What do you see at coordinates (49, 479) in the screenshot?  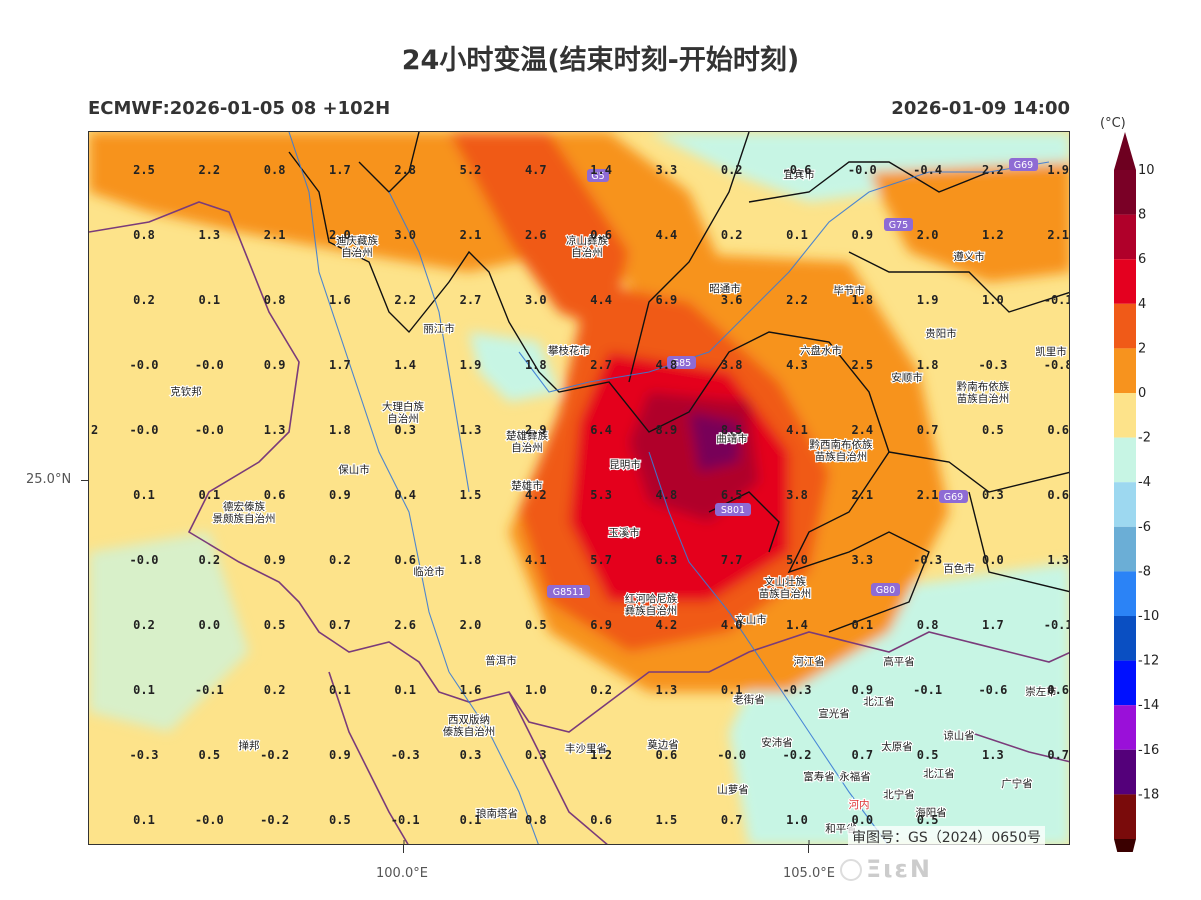 I see `y-tick-25n: 25.0°N` at bounding box center [49, 479].